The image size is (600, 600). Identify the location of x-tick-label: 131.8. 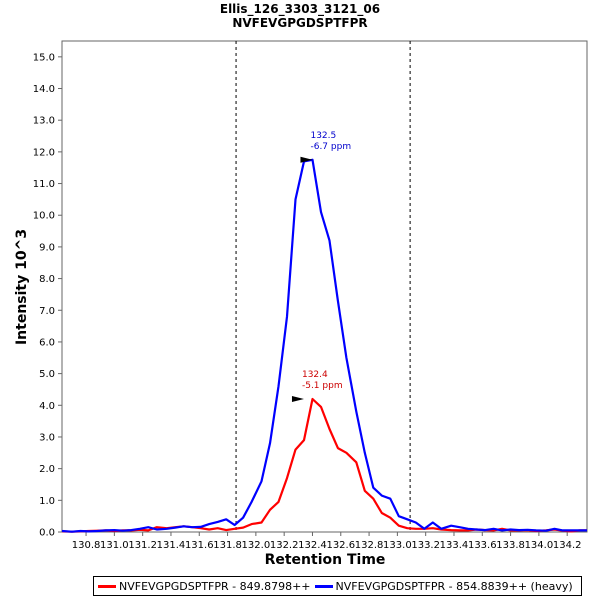
(227, 545).